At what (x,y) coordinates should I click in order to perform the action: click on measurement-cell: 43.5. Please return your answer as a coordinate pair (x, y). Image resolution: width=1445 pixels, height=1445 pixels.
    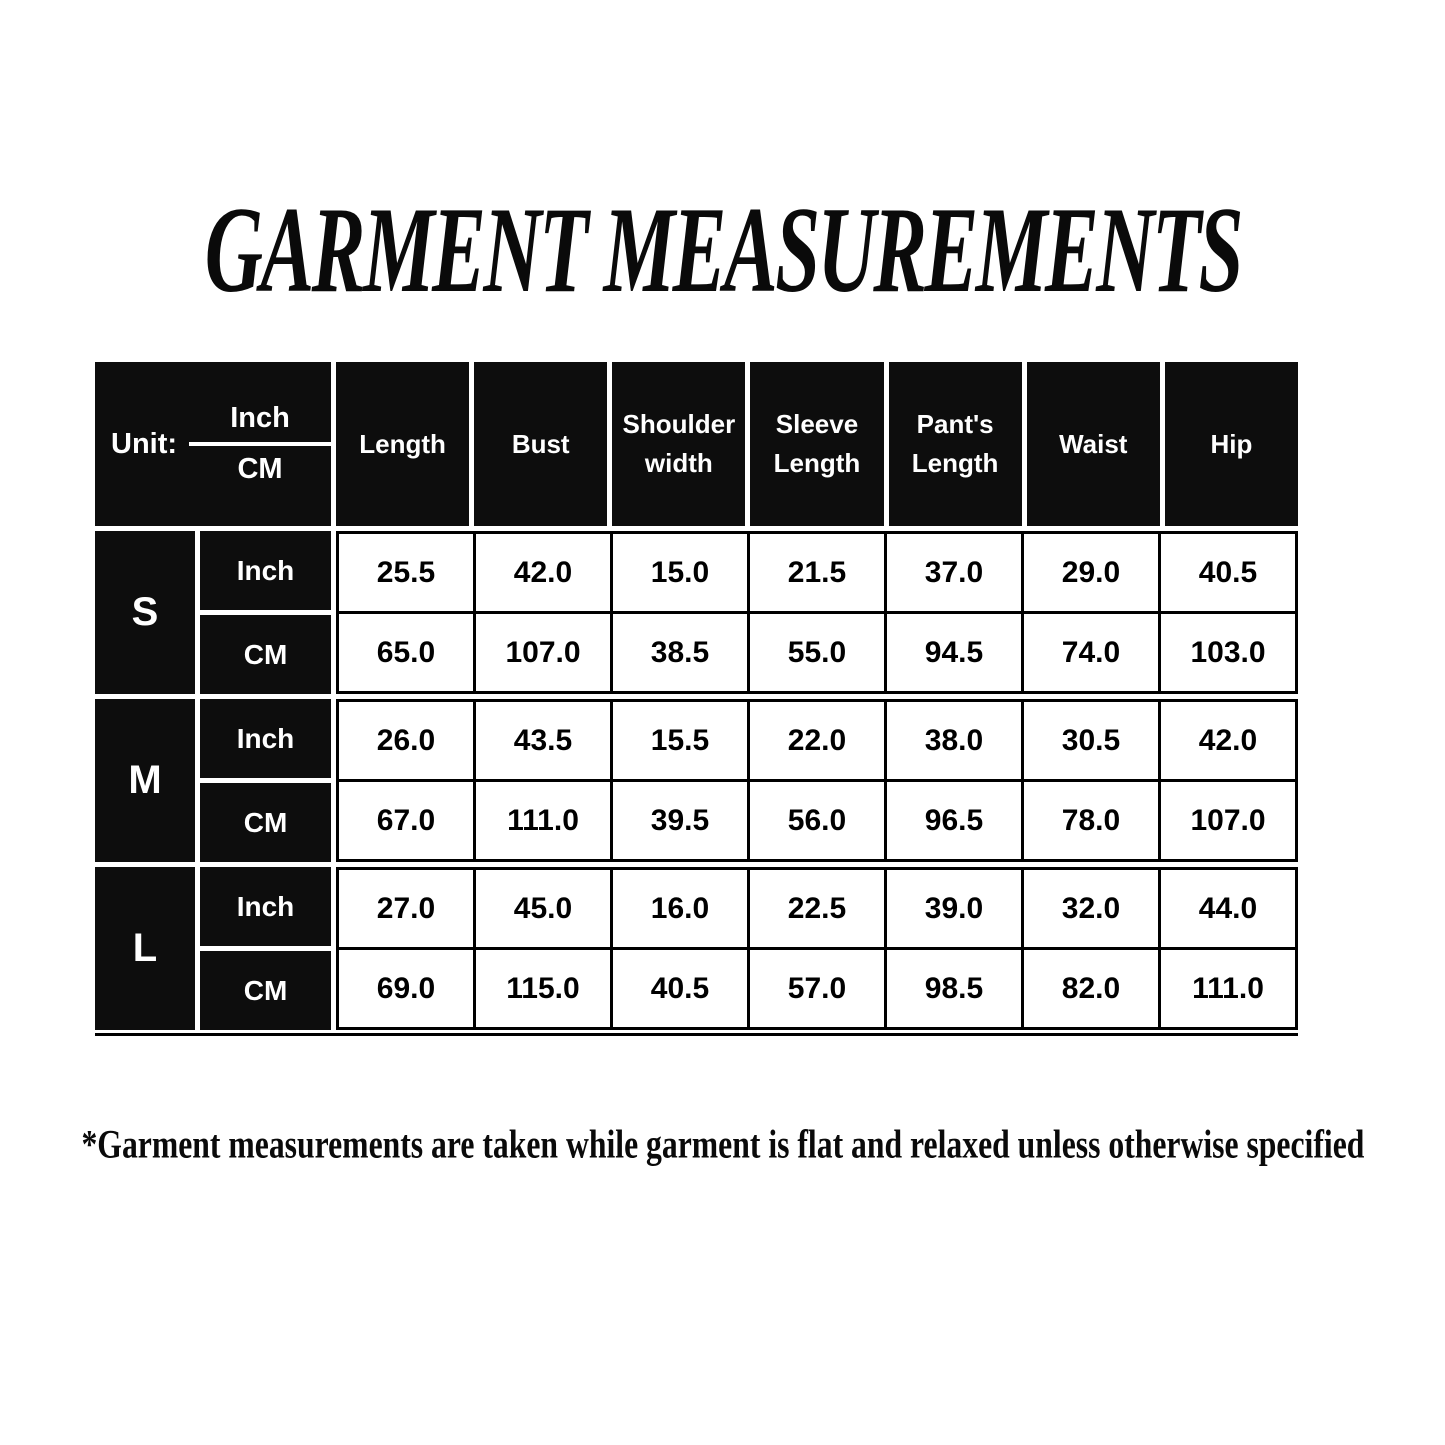
    Looking at the image, I should click on (543, 740).